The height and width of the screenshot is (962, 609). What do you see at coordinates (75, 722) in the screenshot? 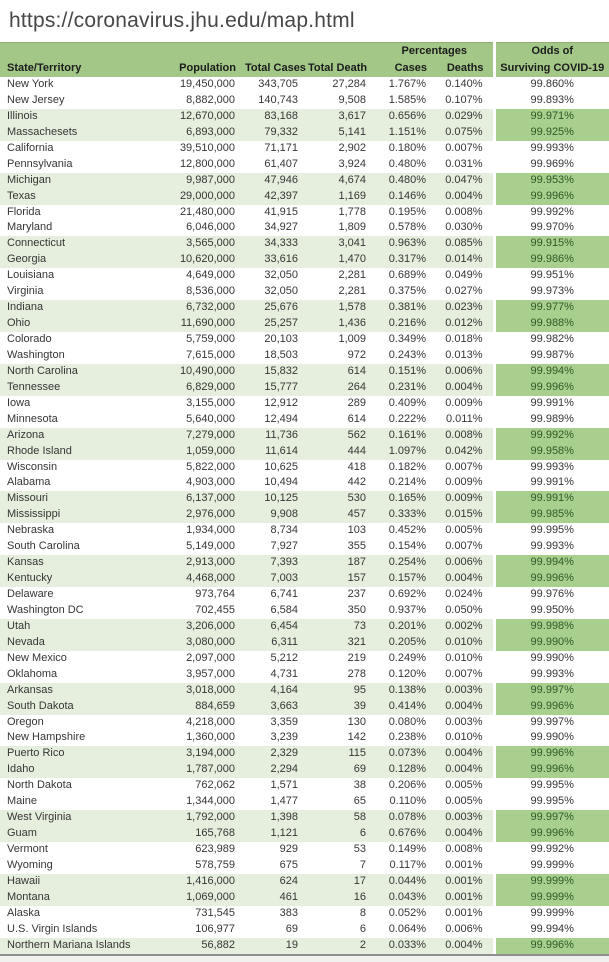
I see `cell-state: Oregon` at bounding box center [75, 722].